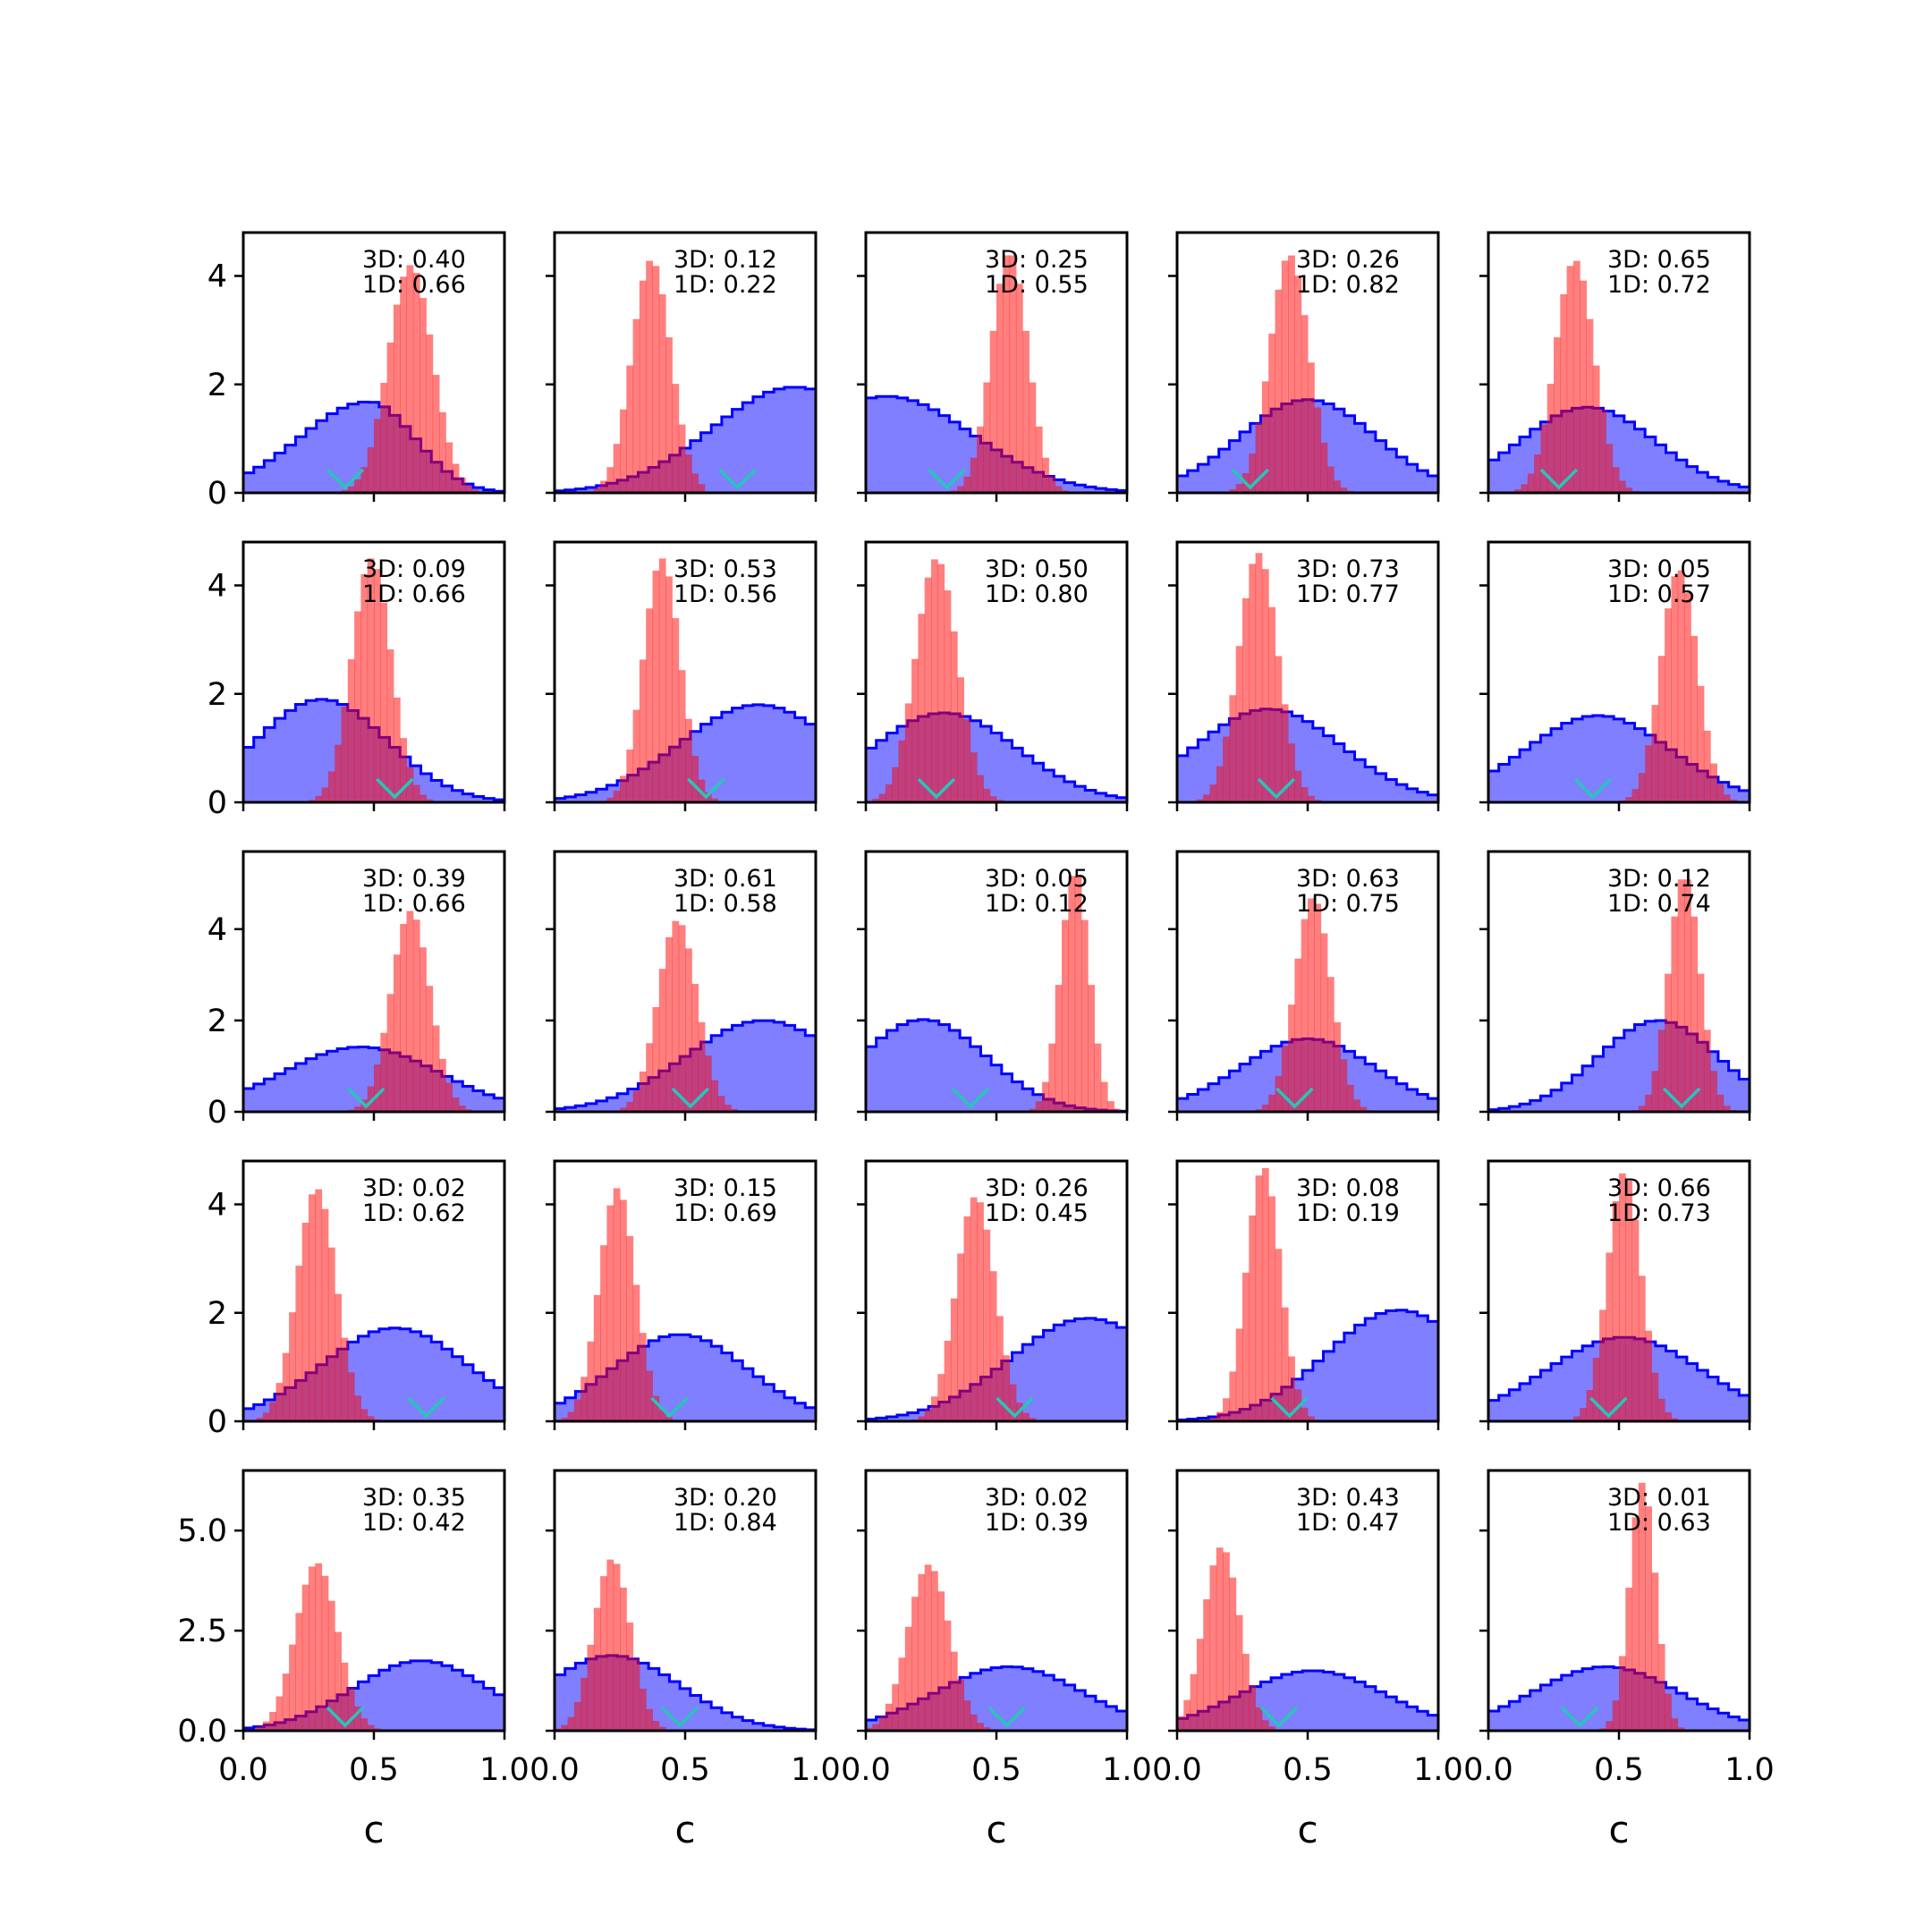 This screenshot has height=1932, width=1932. What do you see at coordinates (685, 440) in the screenshot?
I see `hist-3d-fill` at bounding box center [685, 440].